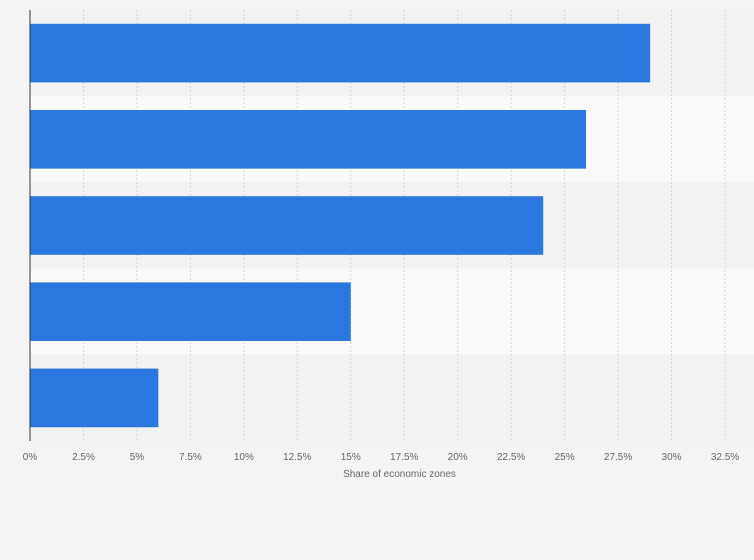  I want to click on x-tick-label: 22.5%, so click(511, 457).